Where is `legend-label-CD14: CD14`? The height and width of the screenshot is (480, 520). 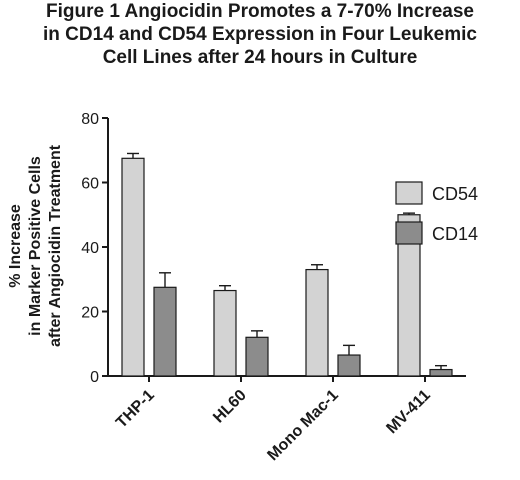 legend-label-CD14: CD14 is located at coordinates (455, 234).